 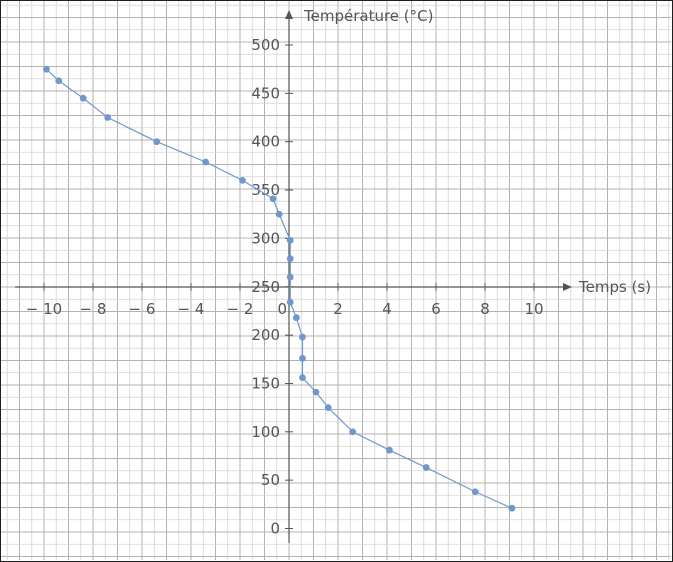 What do you see at coordinates (485, 309) in the screenshot?
I see `x-tick-label: 8` at bounding box center [485, 309].